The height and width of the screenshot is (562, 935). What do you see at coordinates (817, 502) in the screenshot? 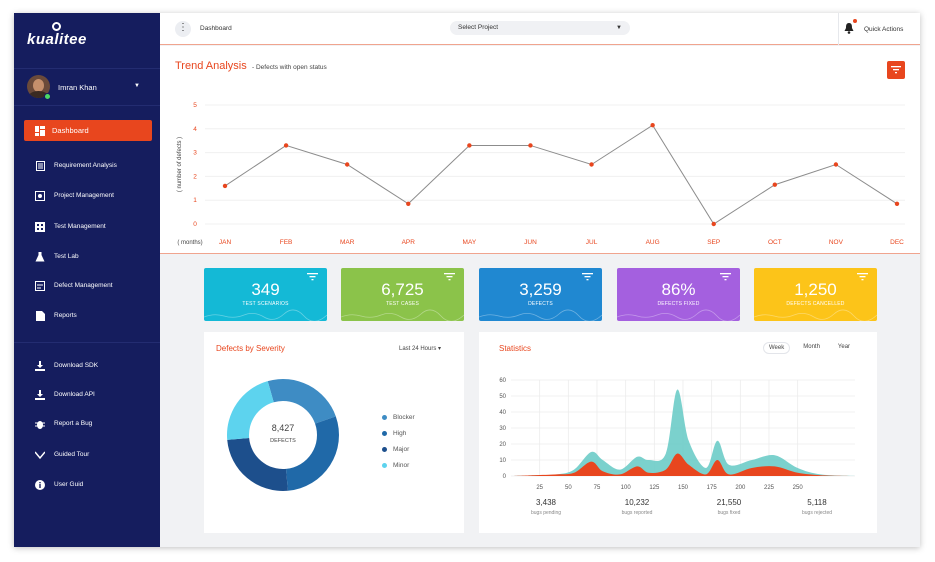
I see `stat-value: 5,118` at bounding box center [817, 502].